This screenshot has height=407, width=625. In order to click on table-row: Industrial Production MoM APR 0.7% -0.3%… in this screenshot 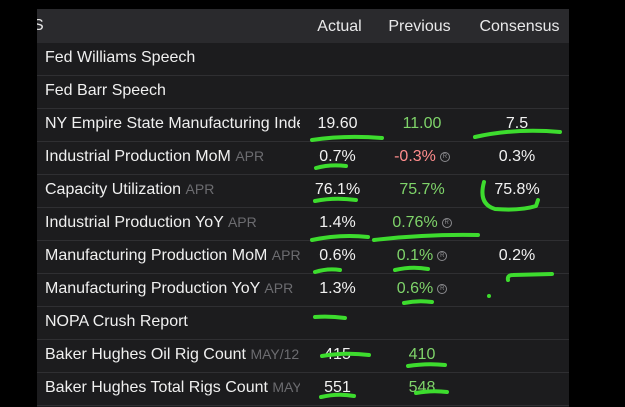, I will do `click(303, 158)`.